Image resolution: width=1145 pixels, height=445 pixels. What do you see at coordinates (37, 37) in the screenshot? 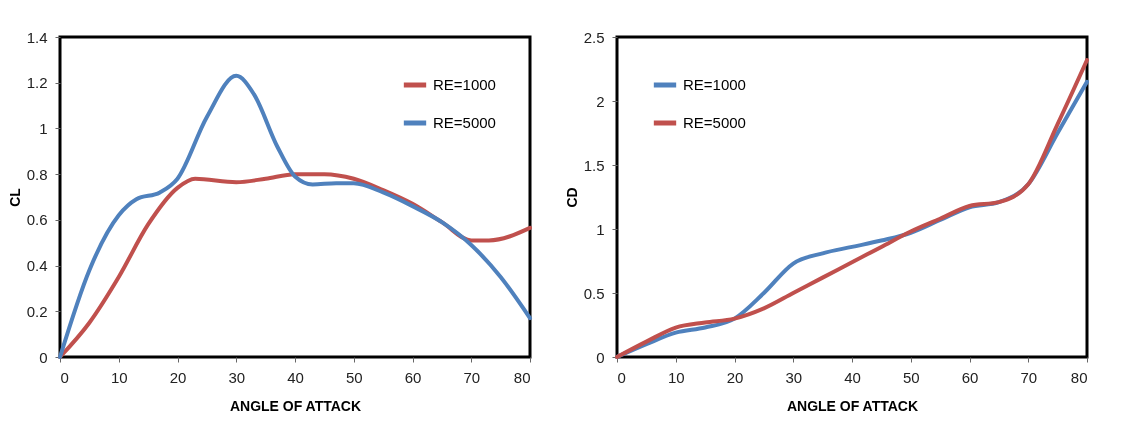
I see `y-tick-label: 1.4` at bounding box center [37, 37].